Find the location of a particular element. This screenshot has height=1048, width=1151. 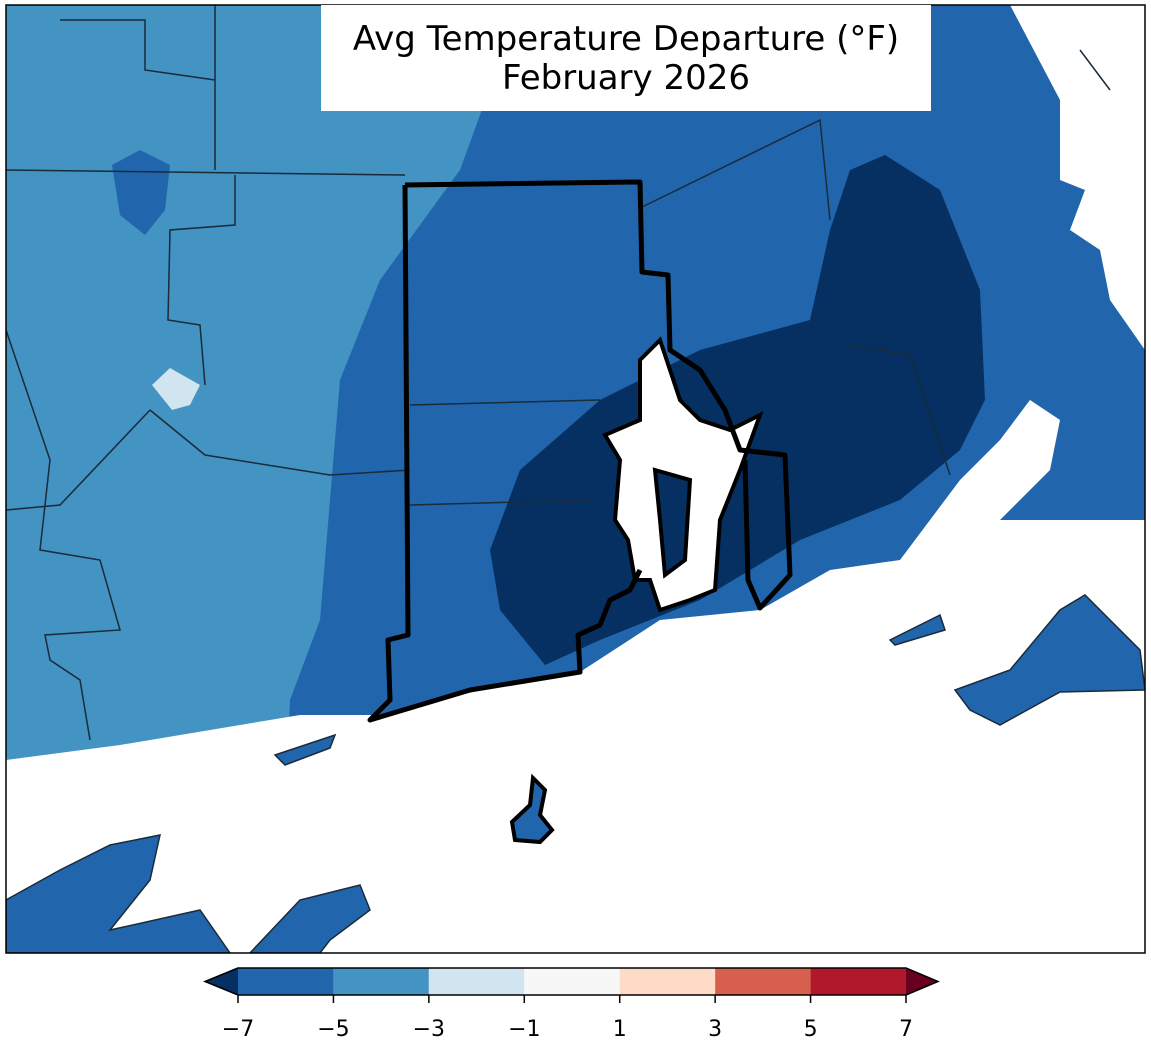

colorbar-tick-label: −7 is located at coordinates (238, 1029).